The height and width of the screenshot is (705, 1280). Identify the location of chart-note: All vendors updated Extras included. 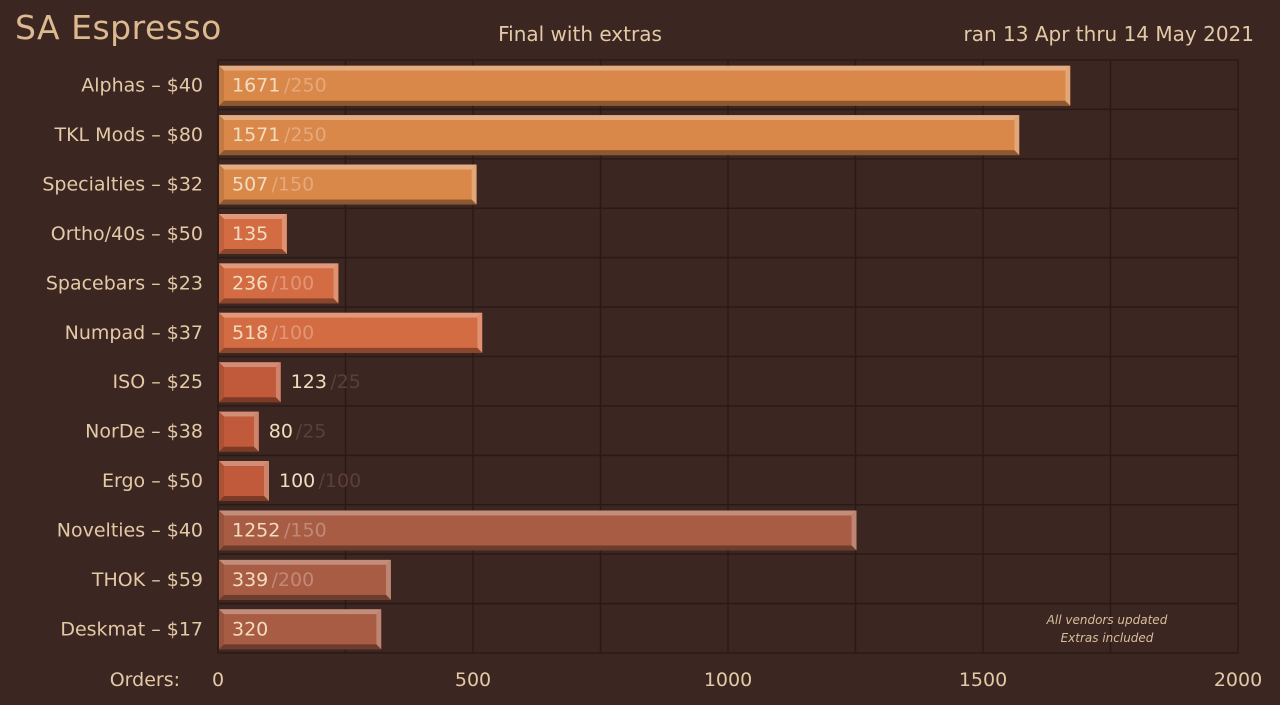
(1107, 629).